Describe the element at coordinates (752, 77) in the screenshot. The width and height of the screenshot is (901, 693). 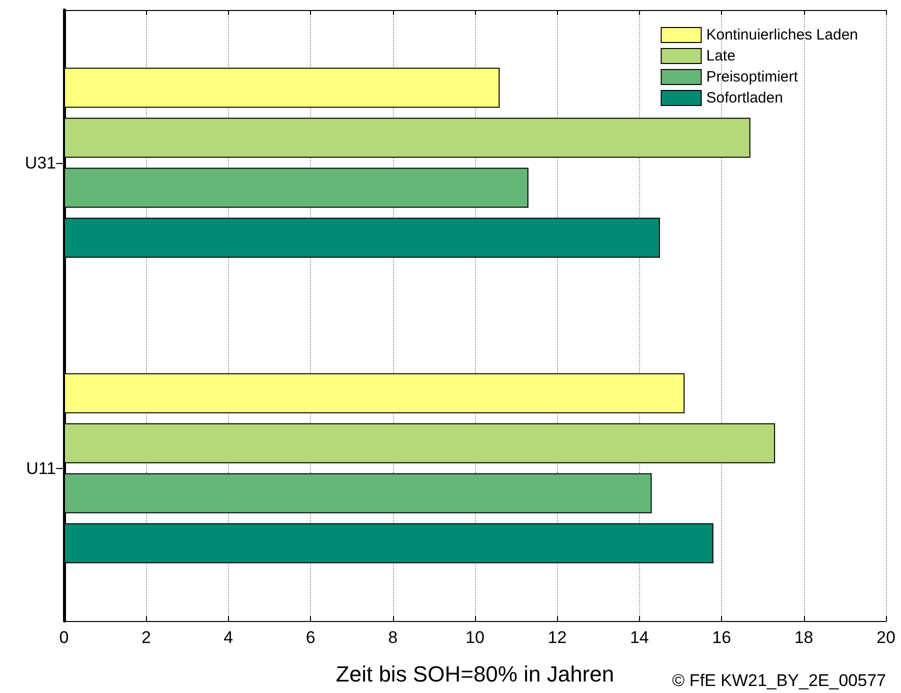
I see `legend-label: Preisoptimiert` at that location.